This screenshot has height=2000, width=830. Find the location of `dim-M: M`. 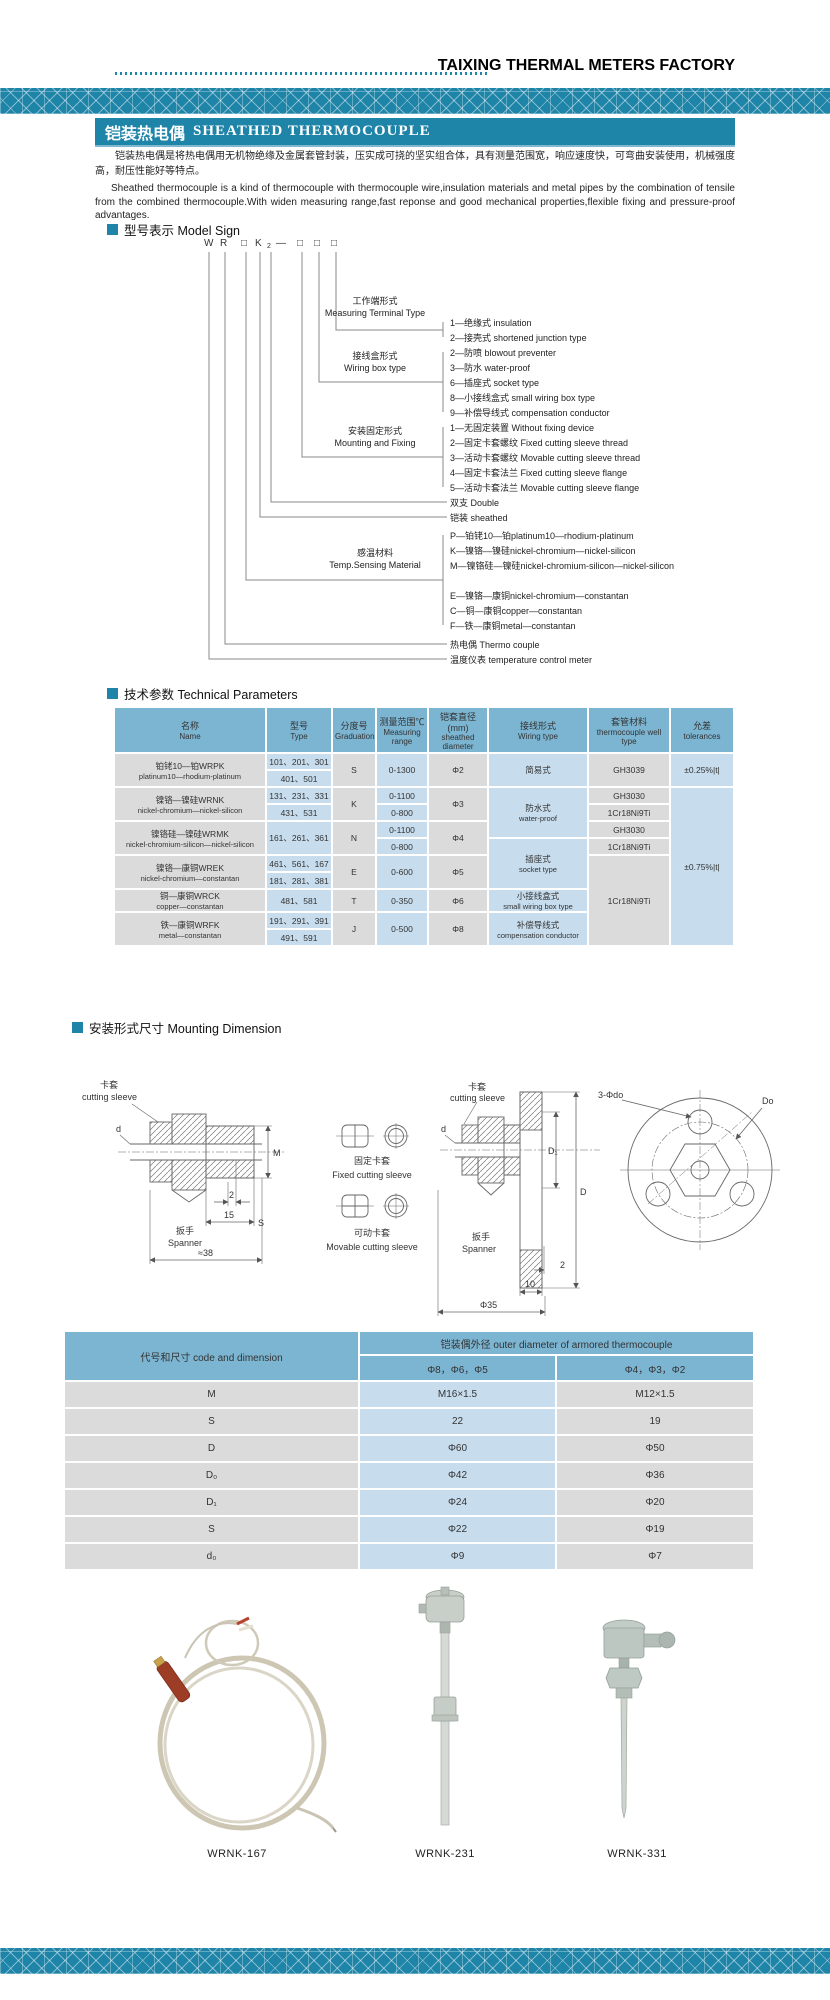

dim-M: M is located at coordinates (277, 1153).